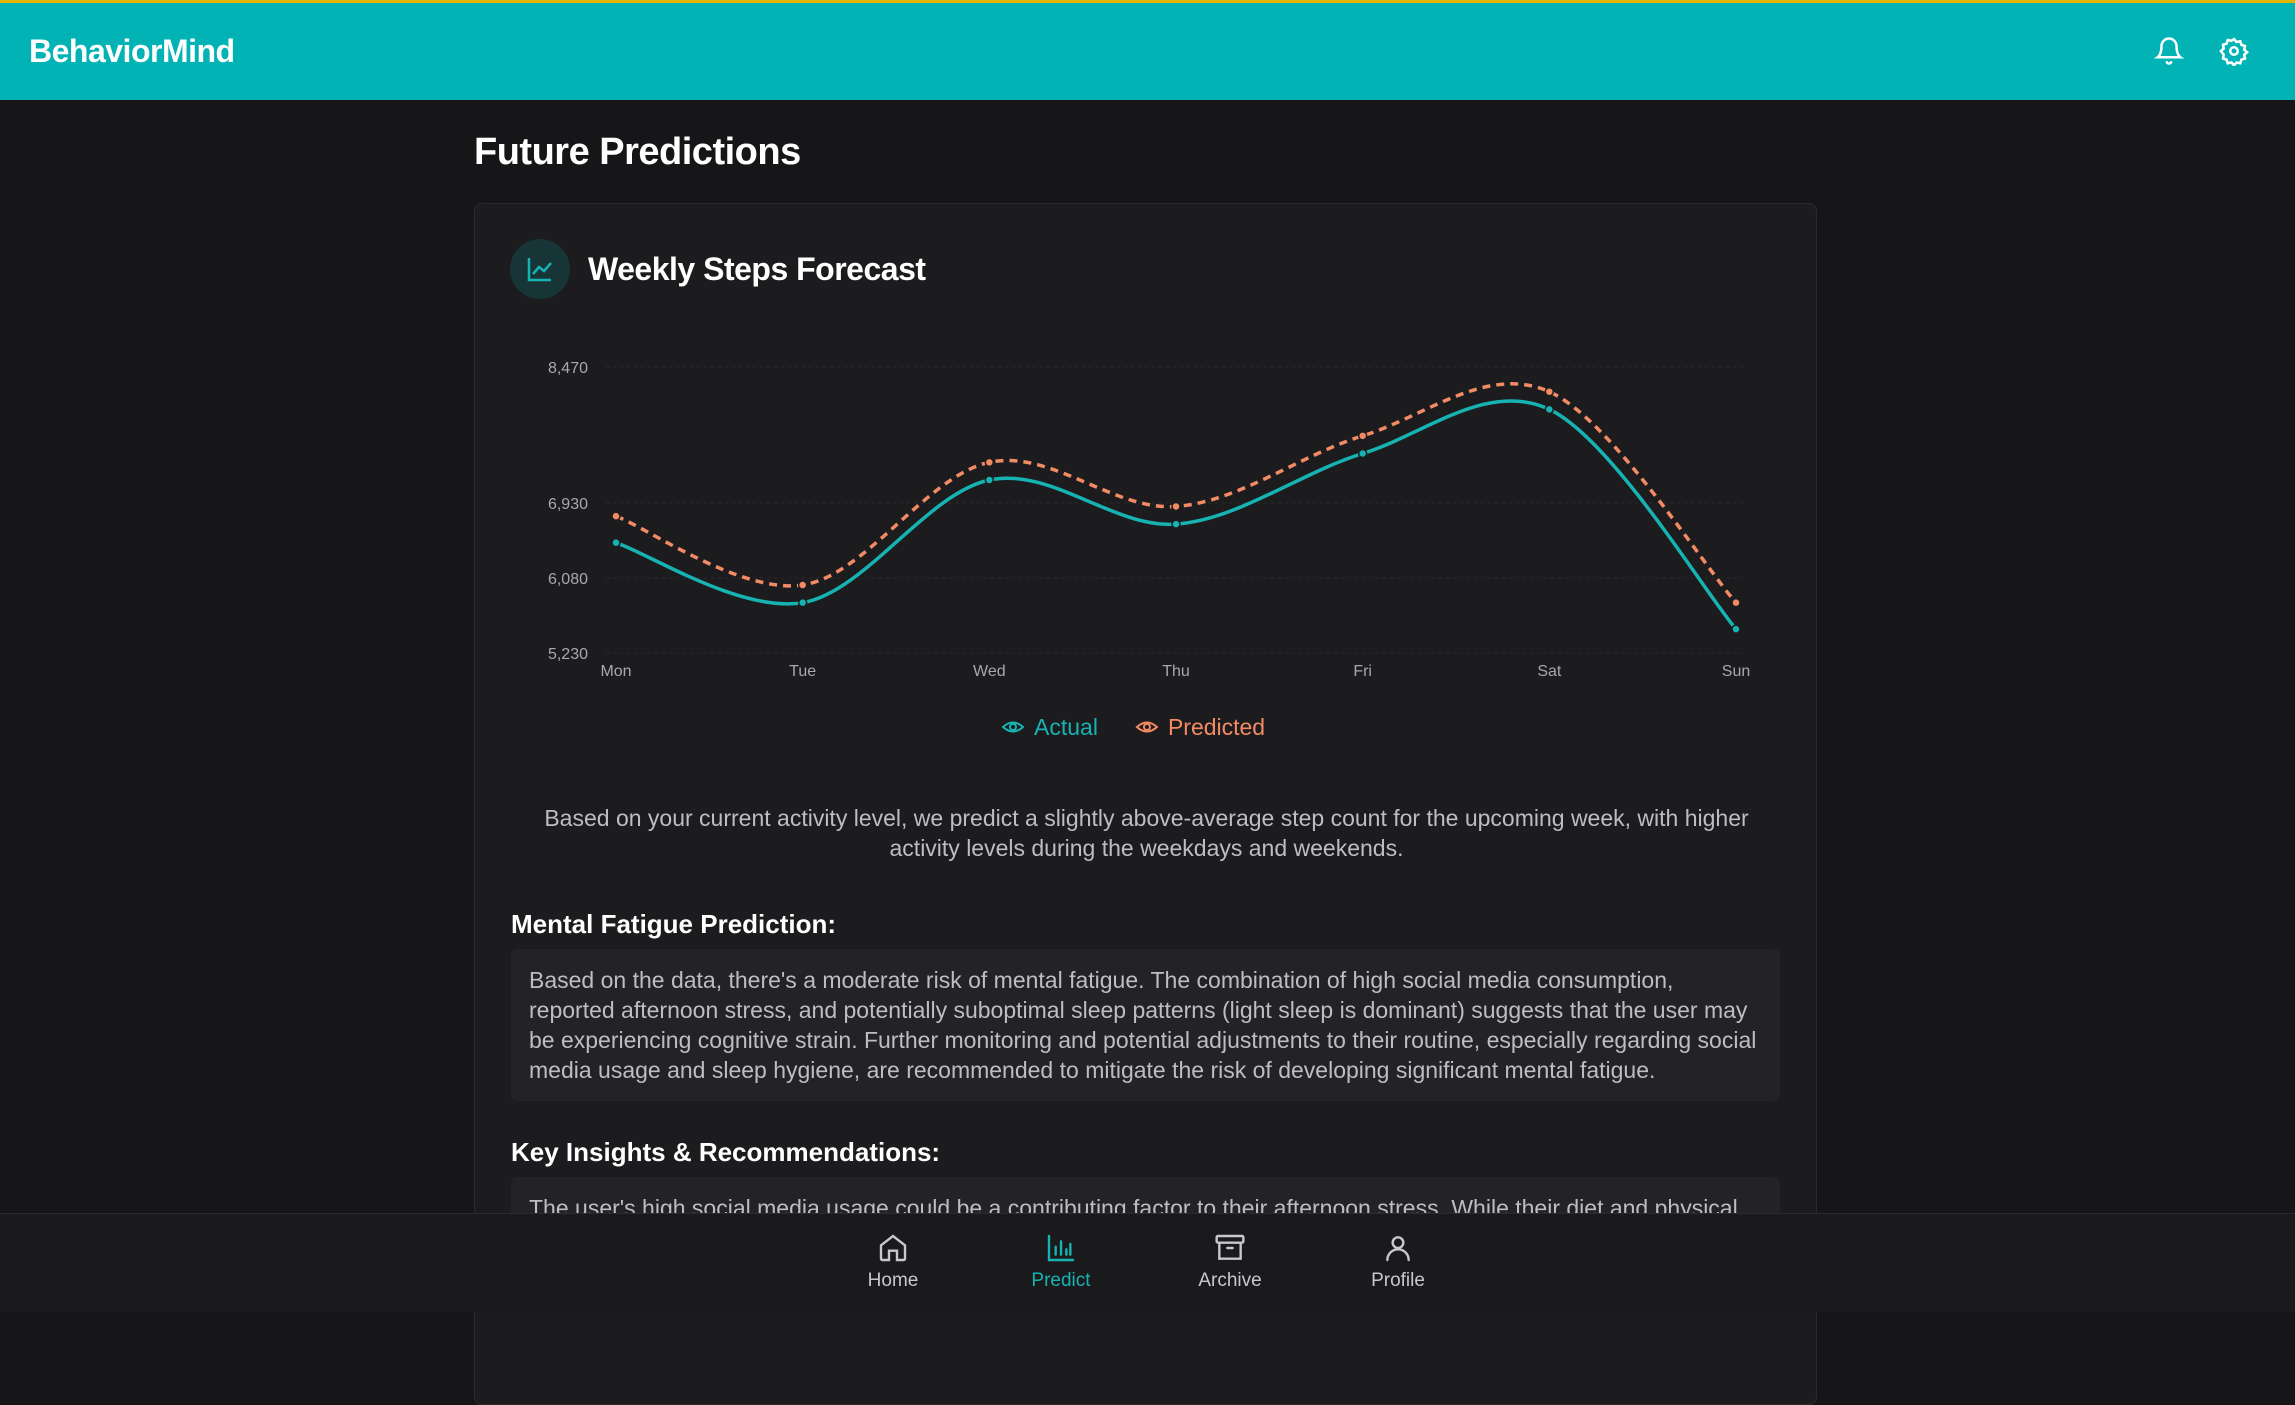 The image size is (2295, 1405). What do you see at coordinates (1398, 1280) in the screenshot?
I see `nav-label: Profile` at bounding box center [1398, 1280].